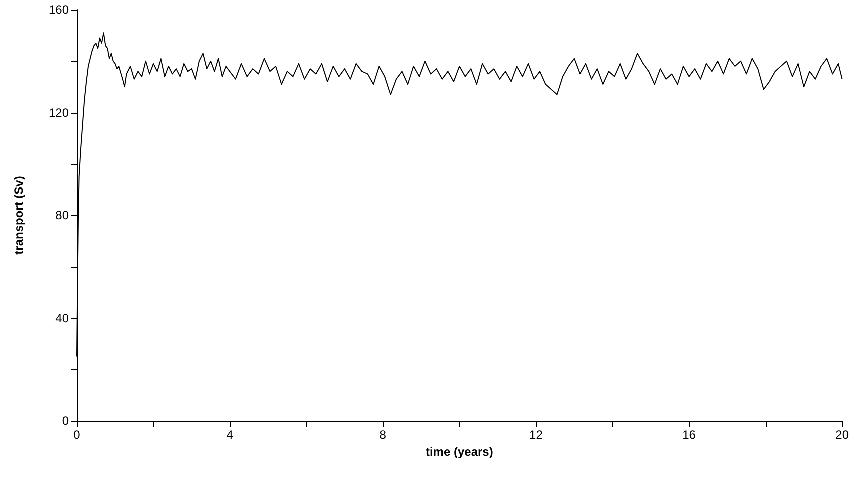  I want to click on x-tick-label: 12, so click(537, 435).